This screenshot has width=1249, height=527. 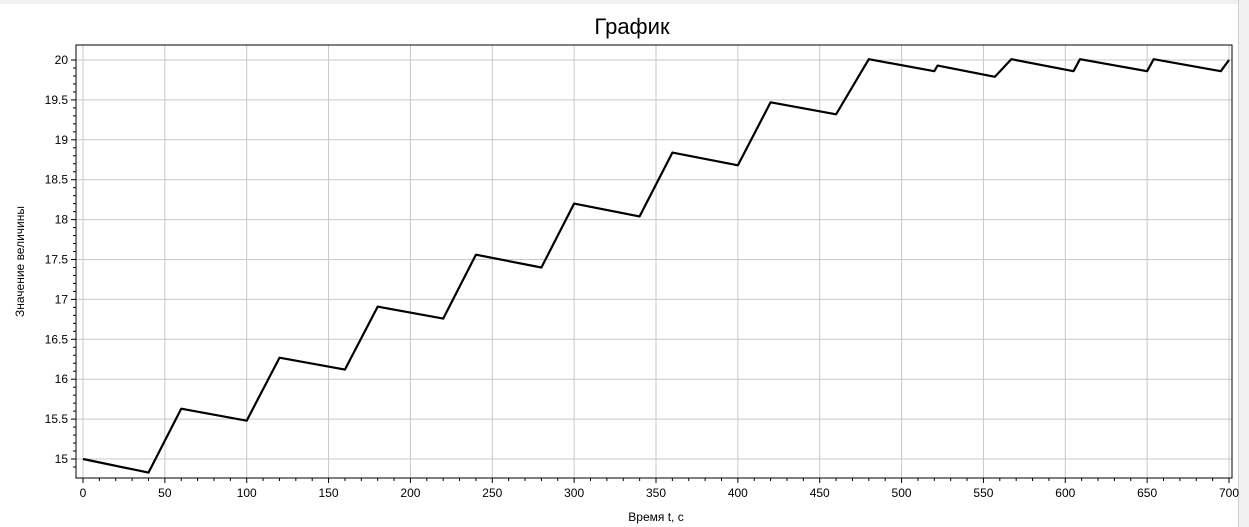 What do you see at coordinates (410, 493) in the screenshot?
I see `x-tick-label: 200` at bounding box center [410, 493].